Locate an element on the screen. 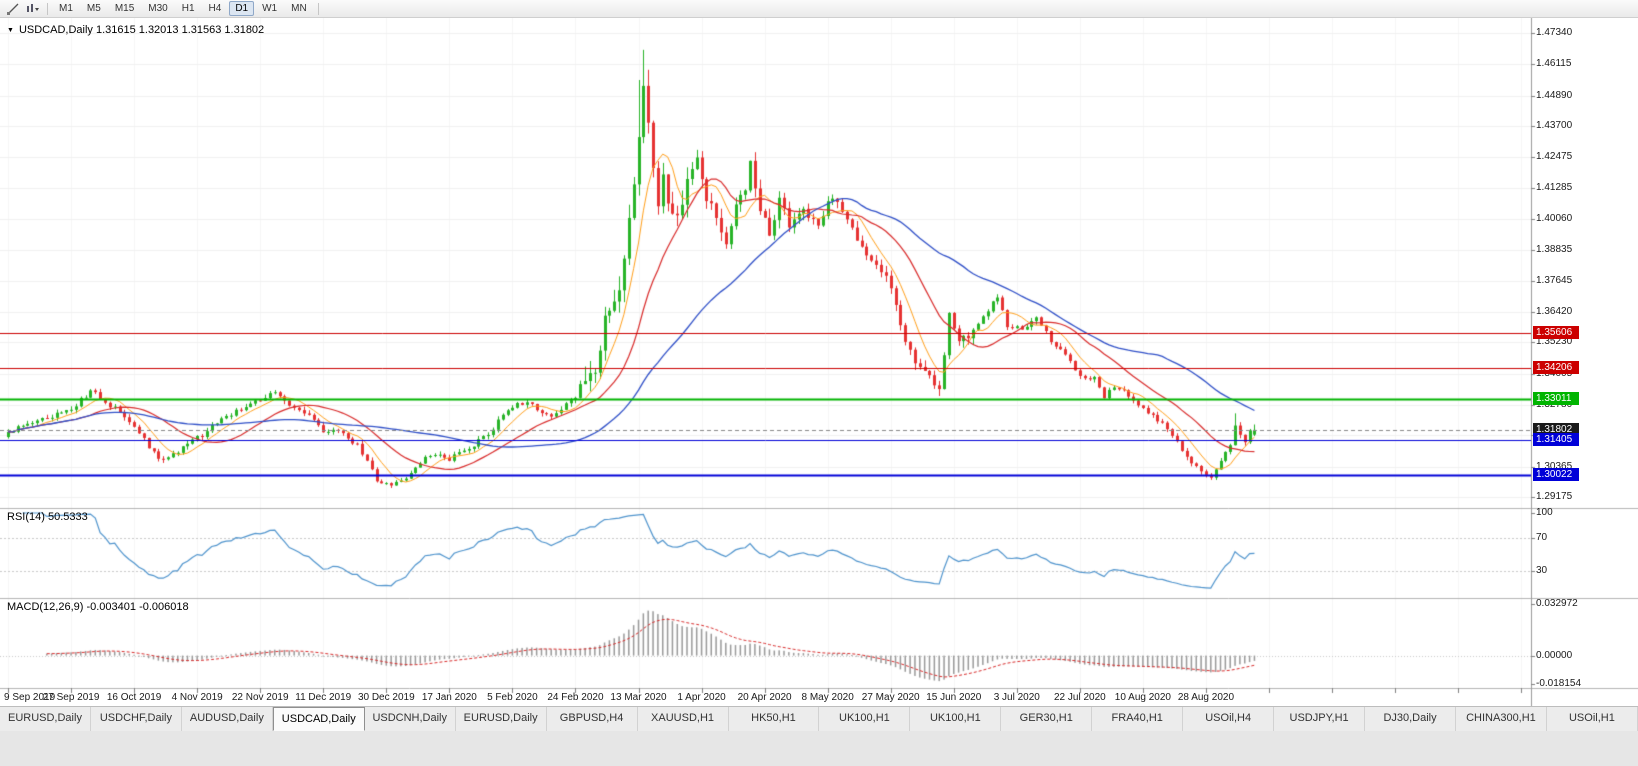 The height and width of the screenshot is (766, 1638). chart-tab-dj30-daily: DJ30,Daily is located at coordinates (1410, 719).